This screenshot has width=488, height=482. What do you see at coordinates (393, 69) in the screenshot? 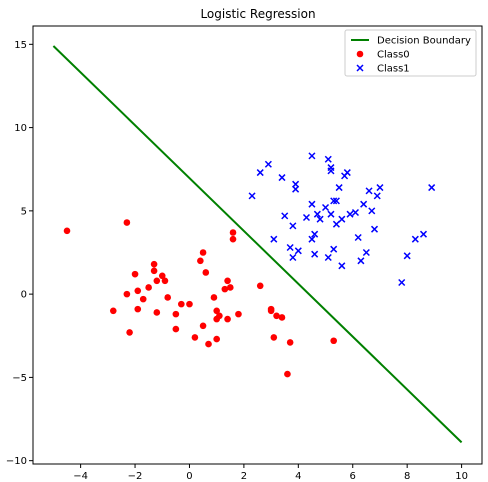
I see `legend-label: Class1` at bounding box center [393, 69].